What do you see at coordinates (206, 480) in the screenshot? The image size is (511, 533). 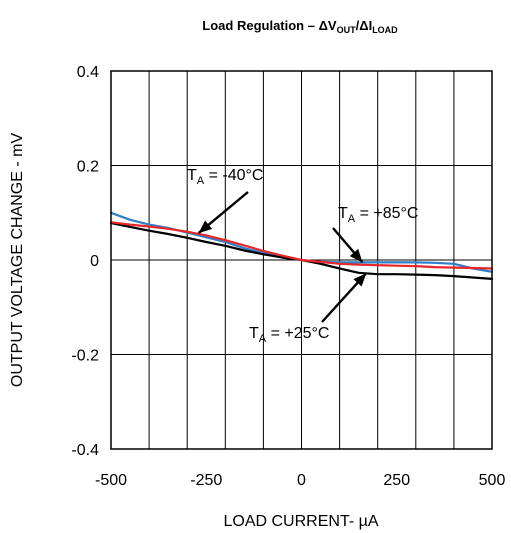 I see `x-tick-label: -250` at bounding box center [206, 480].